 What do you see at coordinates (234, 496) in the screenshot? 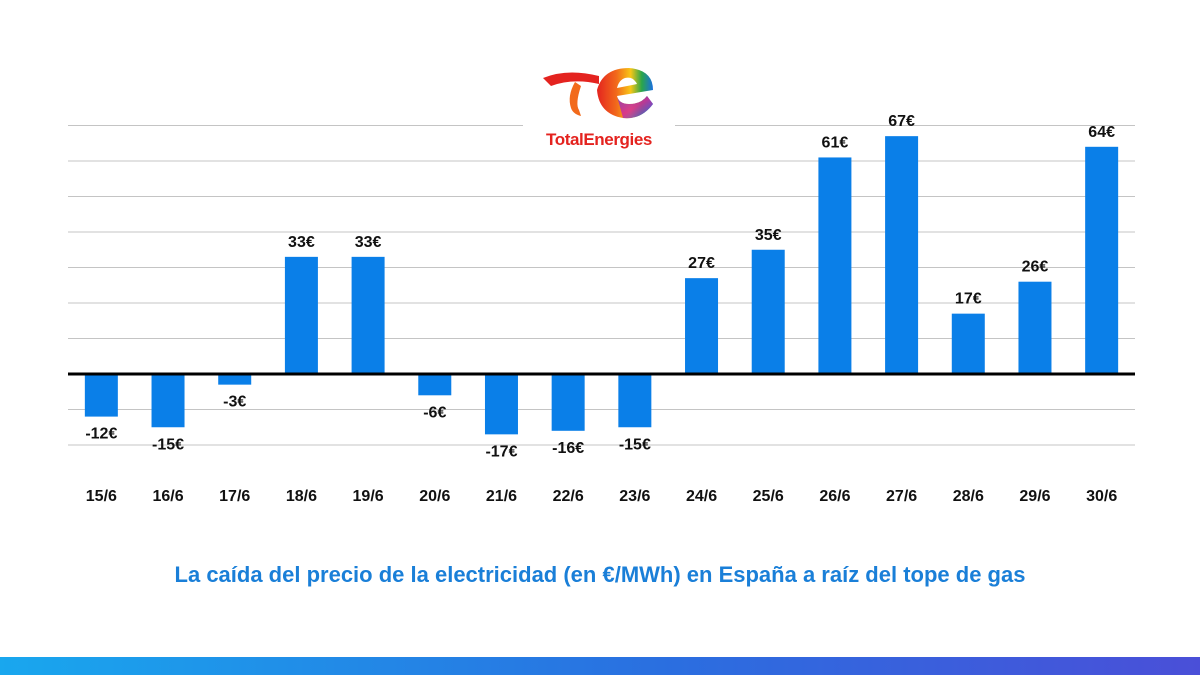
I see `x-tick-label: 17/6` at bounding box center [234, 496].